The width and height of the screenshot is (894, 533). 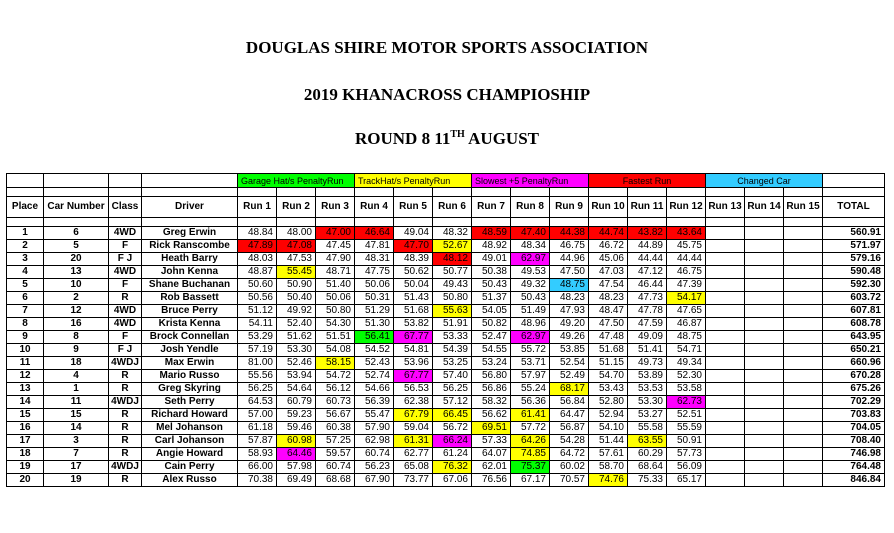 I want to click on run-time-cell: 64.47, so click(x=569, y=415).